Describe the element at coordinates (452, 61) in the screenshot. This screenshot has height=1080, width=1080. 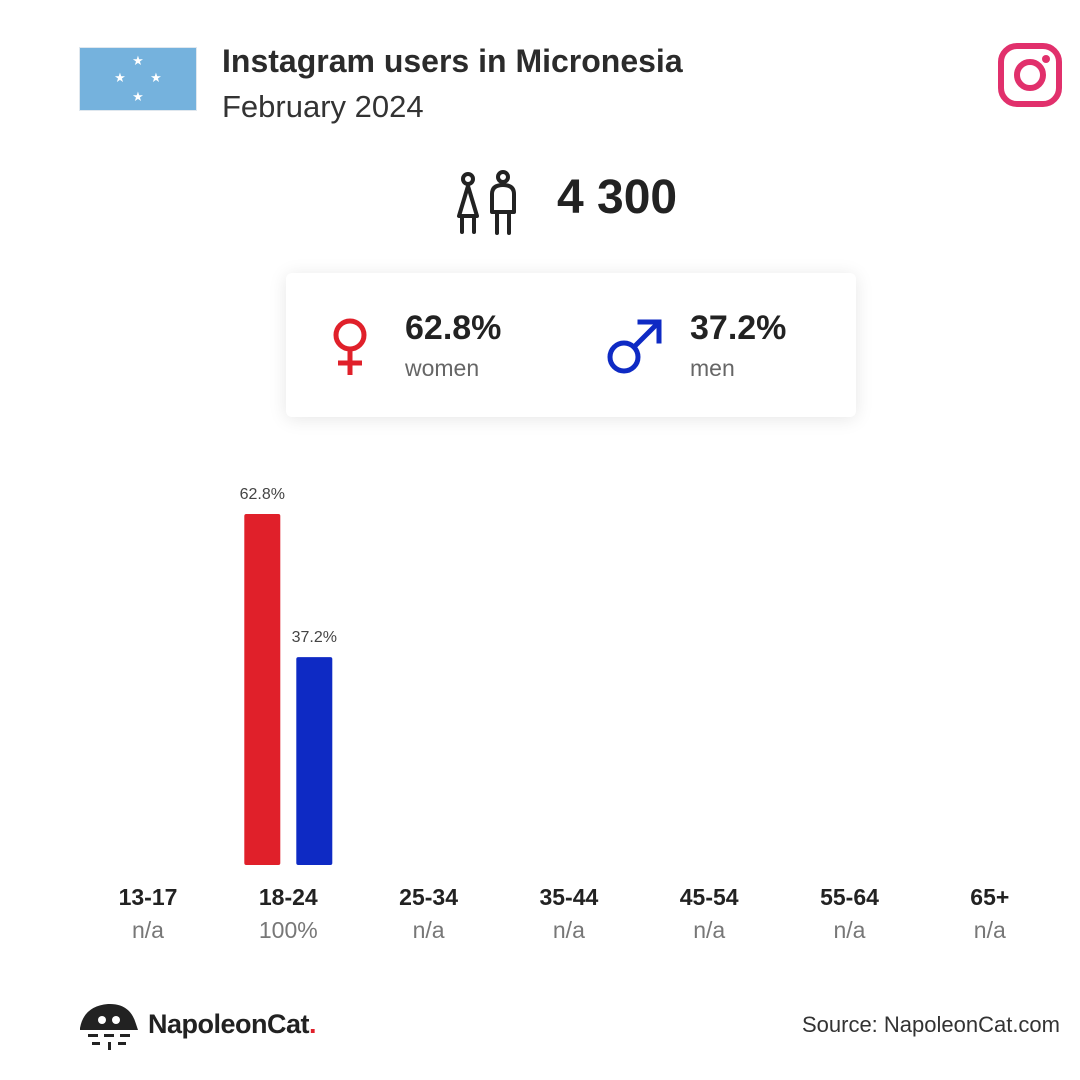
I see `page-title: Instagram users in Micronesia` at that location.